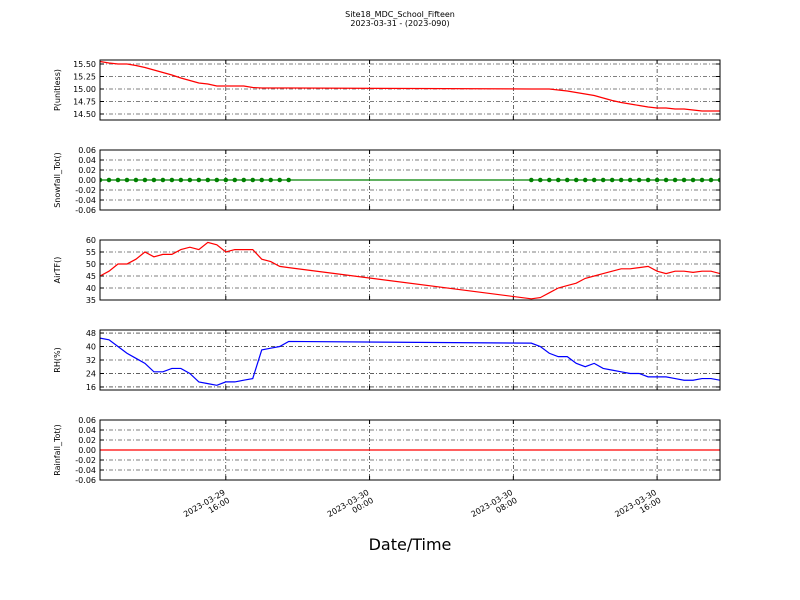  Describe the element at coordinates (400, 14) in the screenshot. I see `chart-title: Site18_MDC_School_Fifteen` at that location.